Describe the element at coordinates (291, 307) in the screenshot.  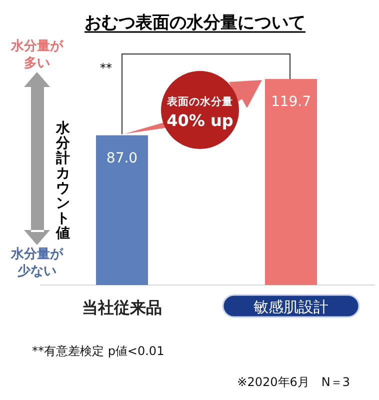
I see `x-tick-label: 敏感肌設計` at that location.